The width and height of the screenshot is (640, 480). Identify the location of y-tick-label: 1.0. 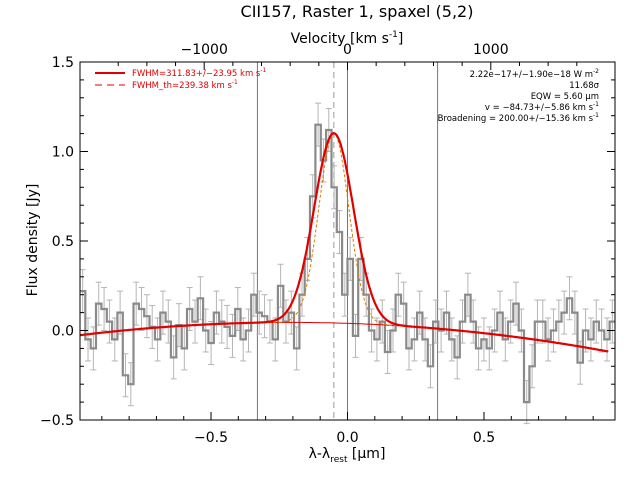
(63, 153).